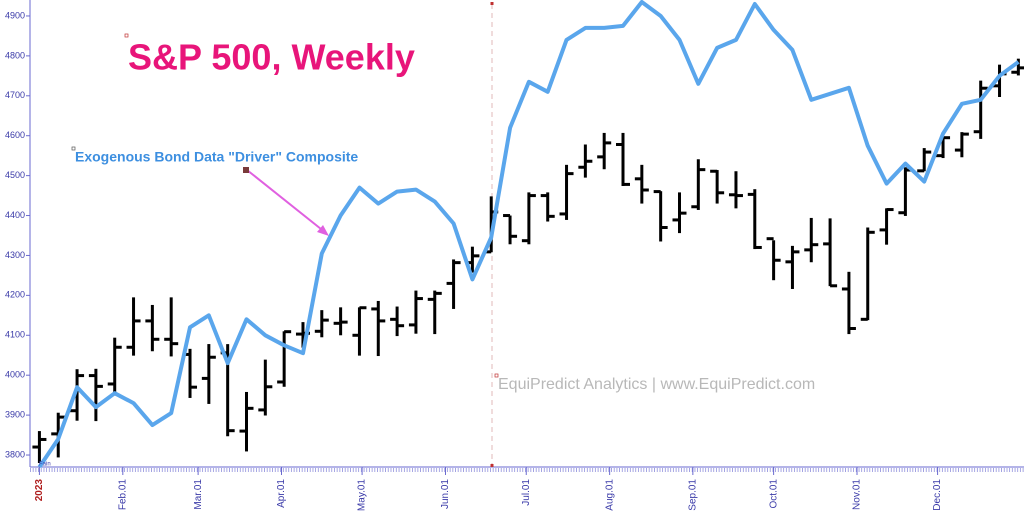 This screenshot has width=1024, height=527. Describe the element at coordinates (692, 495) in the screenshot. I see `x-tick-label: Sep.01` at that location.